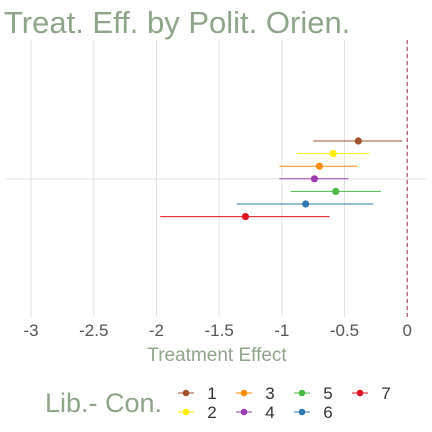 This screenshot has width=432, height=432. I want to click on x-axis-label: Treatment Effect, so click(217, 355).